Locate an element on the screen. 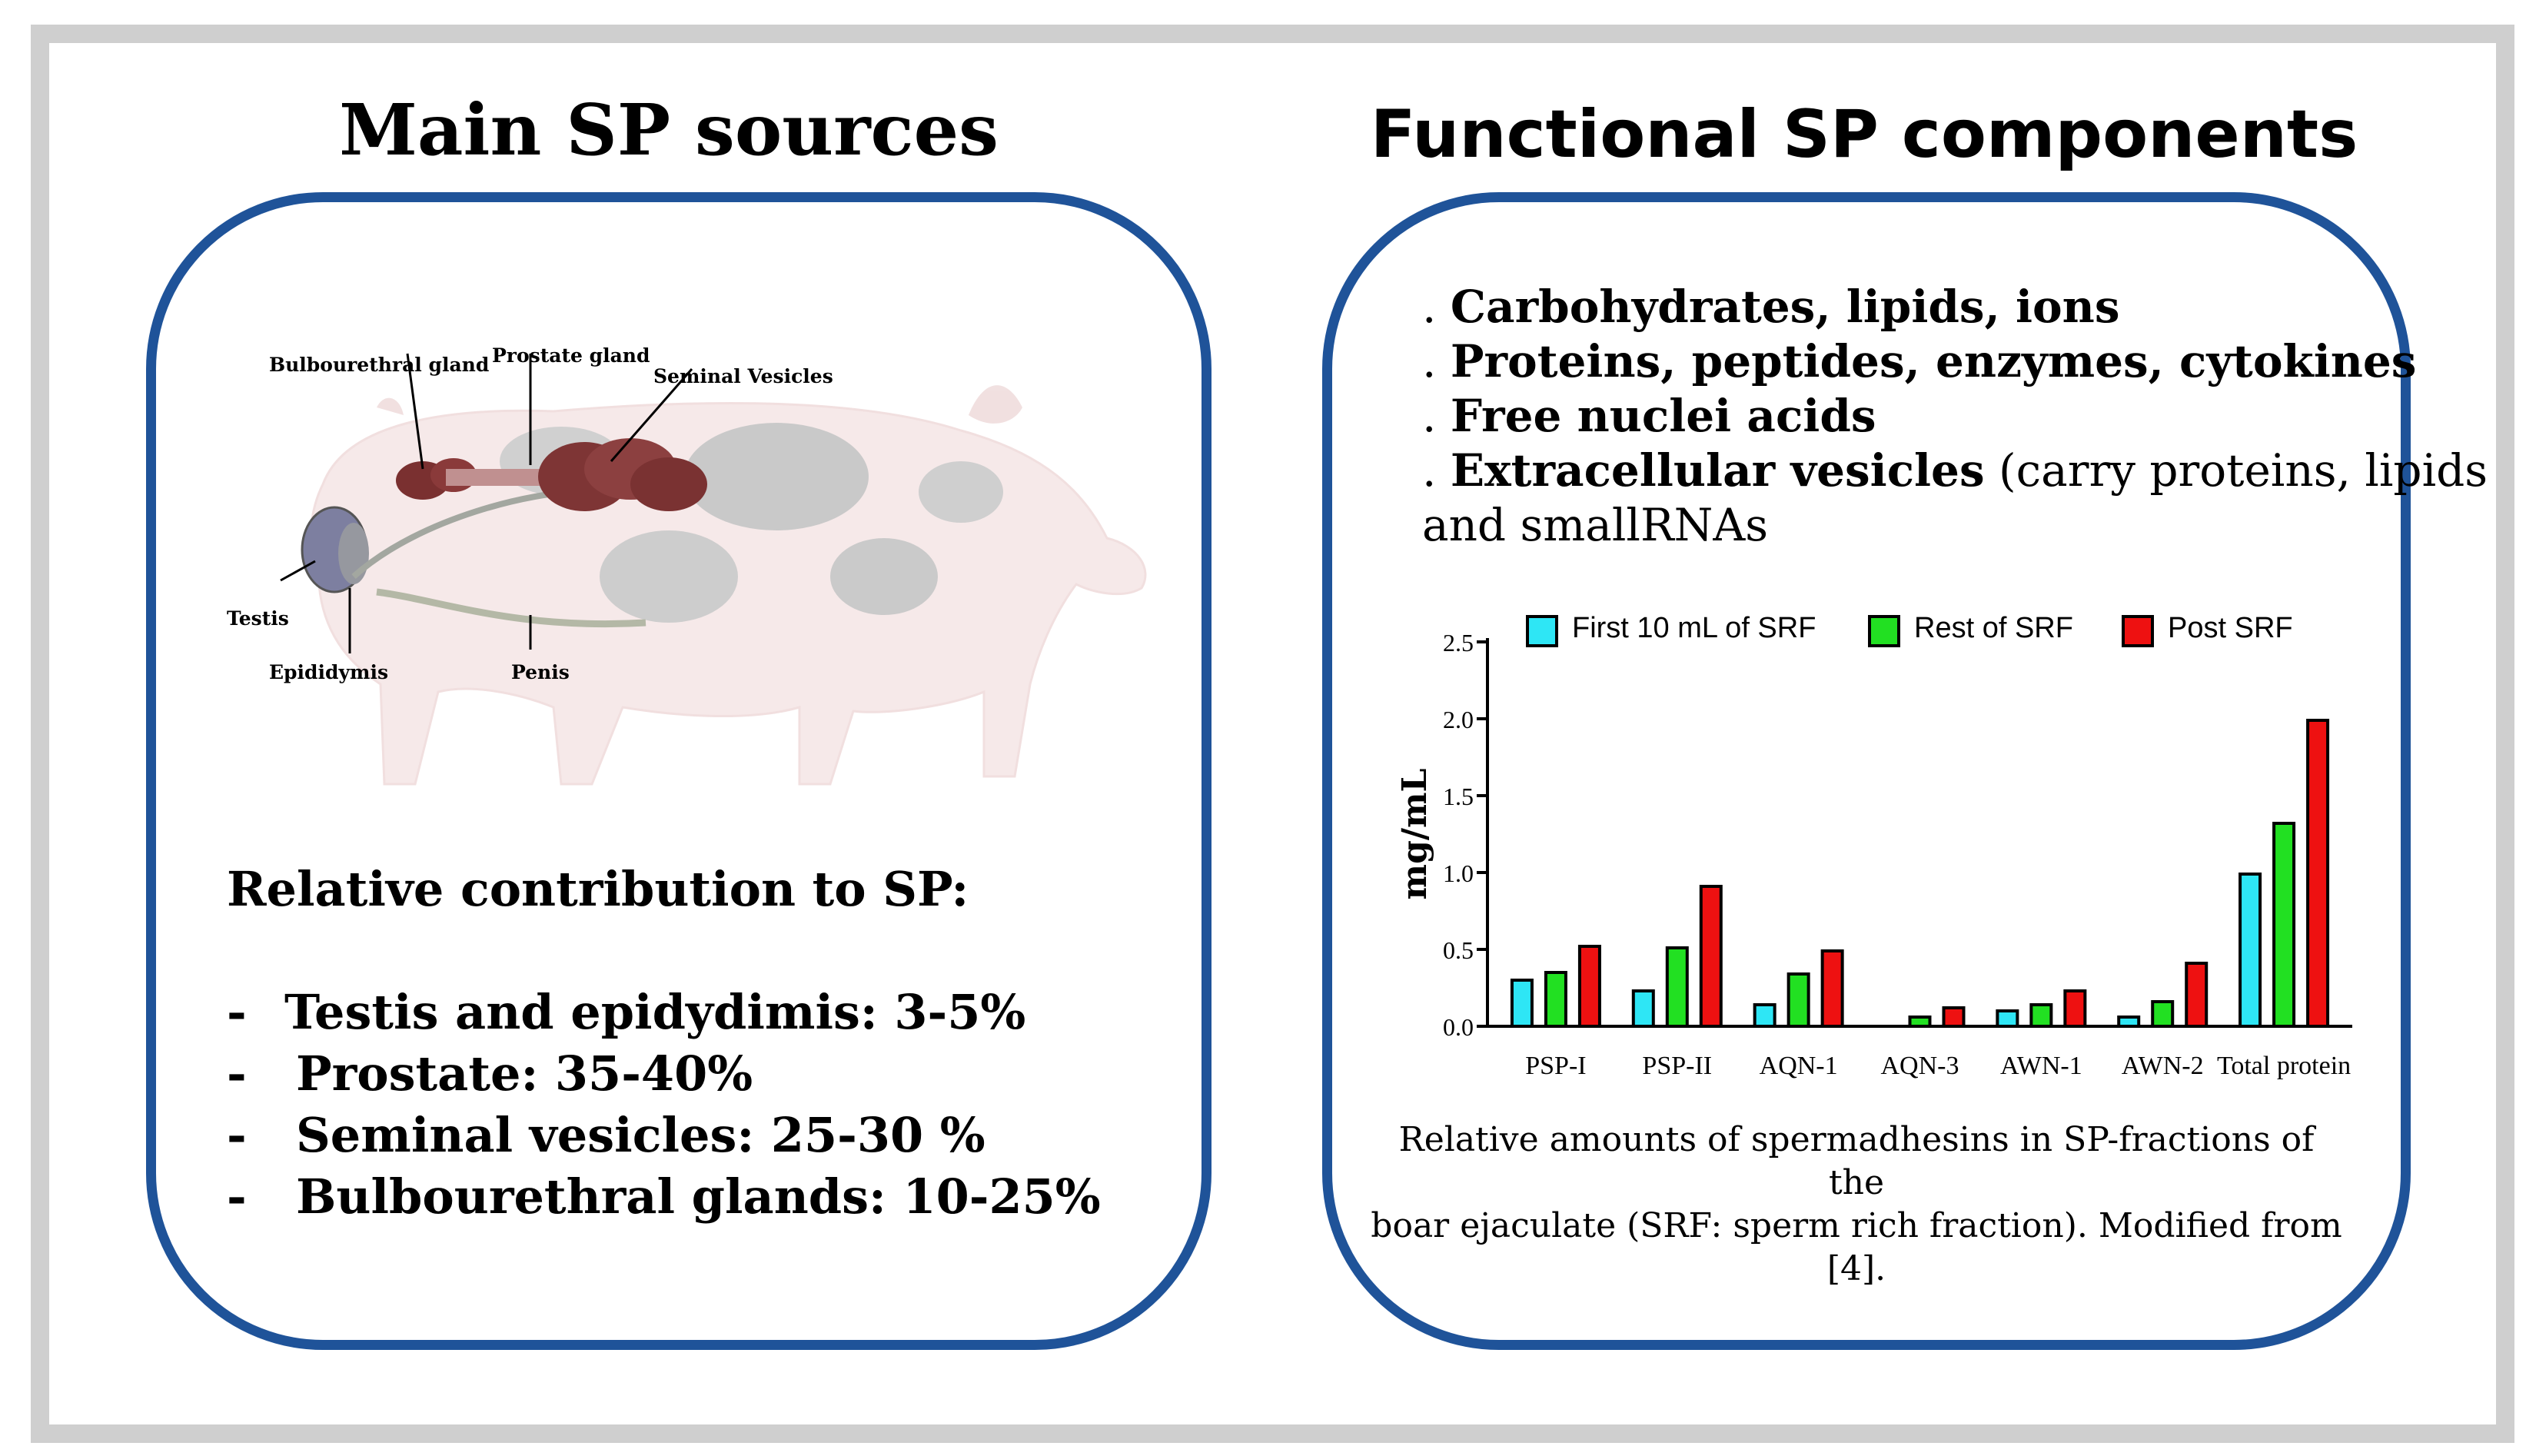 The width and height of the screenshot is (2526, 1456). legend-swatch-rest is located at coordinates (1884, 631).